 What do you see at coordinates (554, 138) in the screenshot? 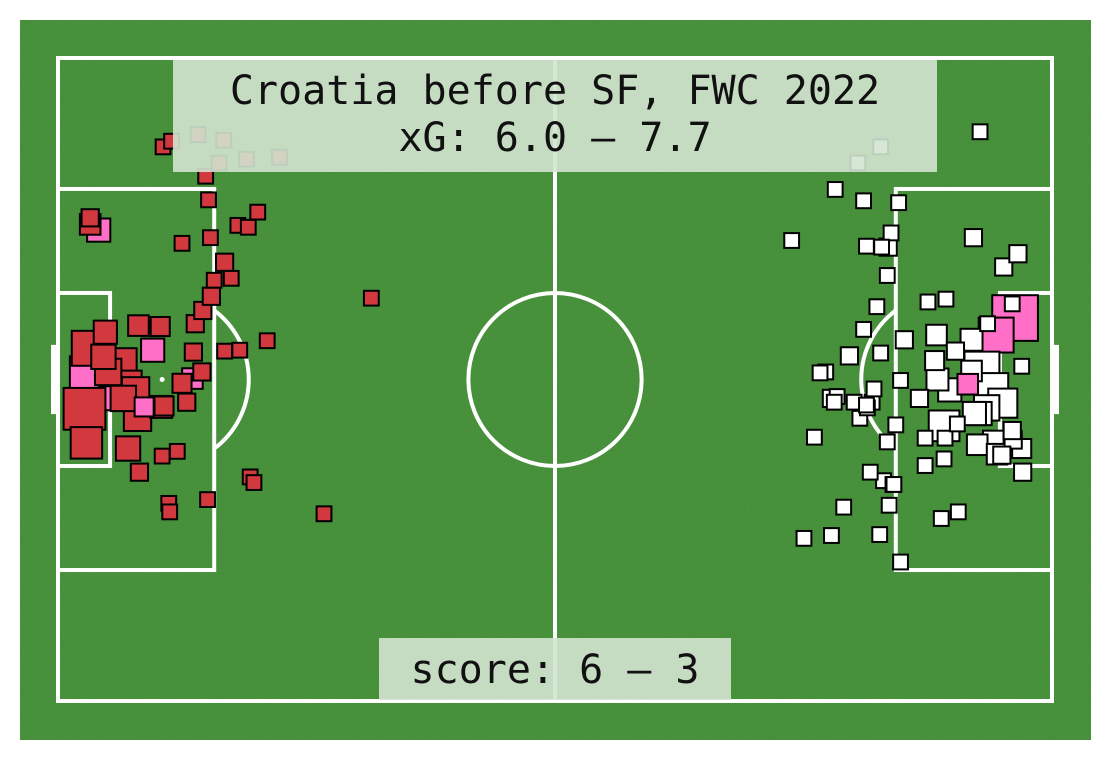
I see `chart-subtitle: xG: 6.0 – 7.7` at bounding box center [554, 138].